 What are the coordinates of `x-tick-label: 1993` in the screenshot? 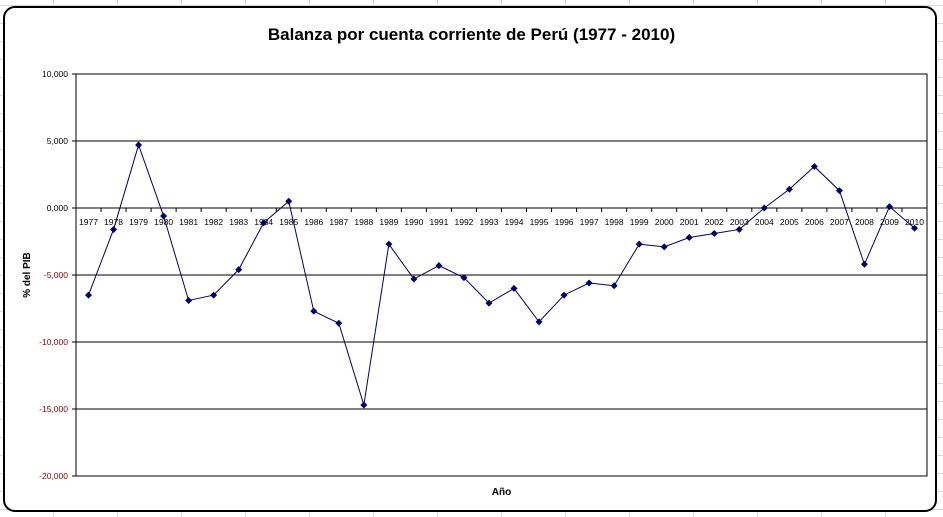 It's located at (489, 222).